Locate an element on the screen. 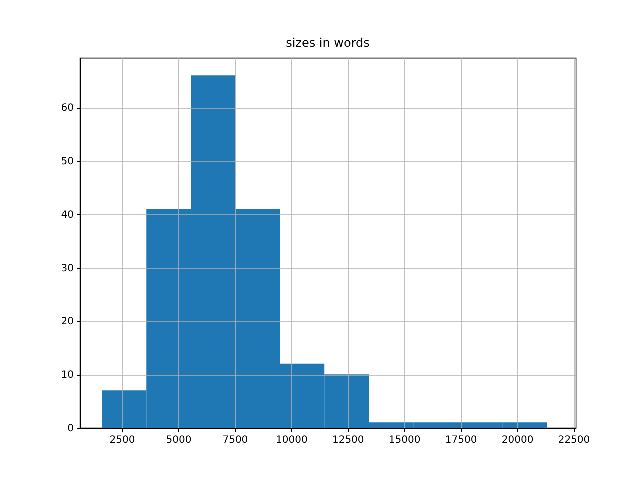 Image resolution: width=640 pixels, height=480 pixels. y-tick-label: 40 is located at coordinates (67, 215).